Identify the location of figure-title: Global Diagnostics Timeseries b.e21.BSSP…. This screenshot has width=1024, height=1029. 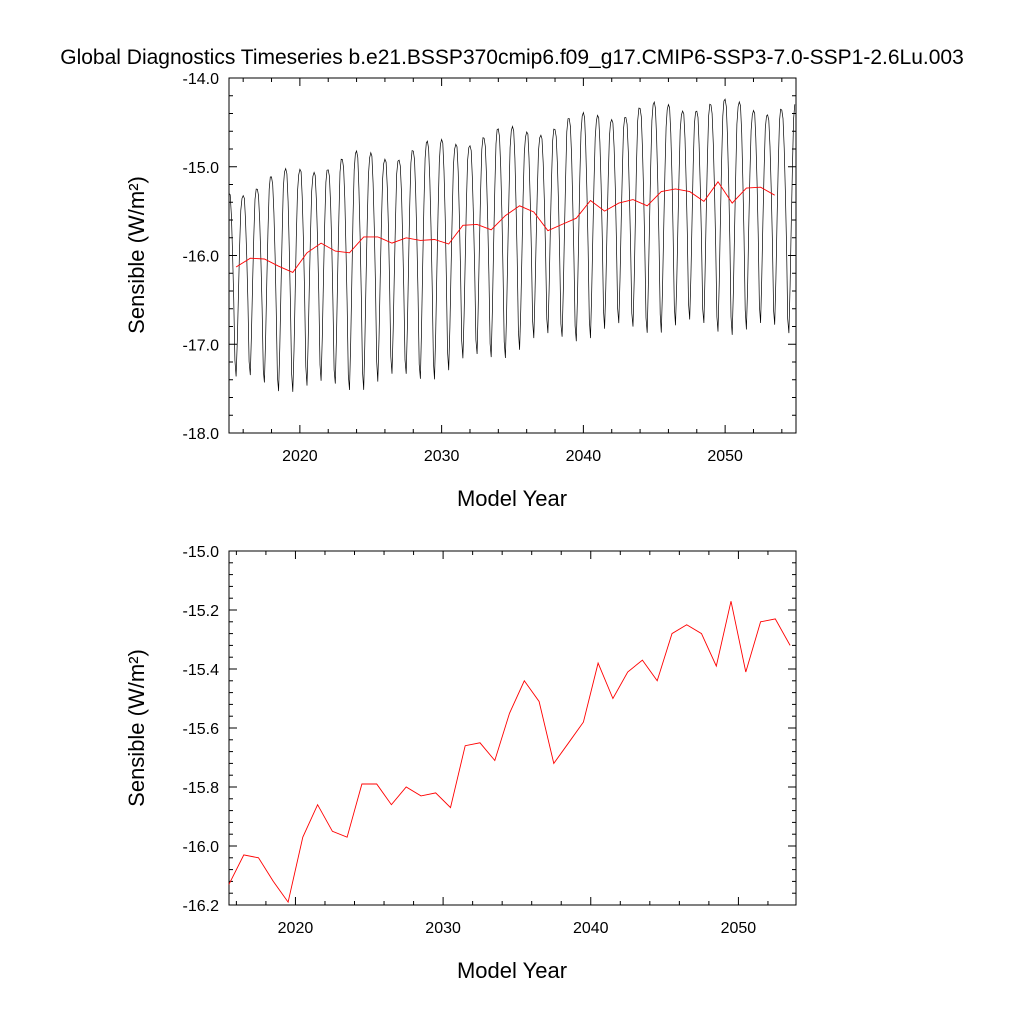
(512, 57).